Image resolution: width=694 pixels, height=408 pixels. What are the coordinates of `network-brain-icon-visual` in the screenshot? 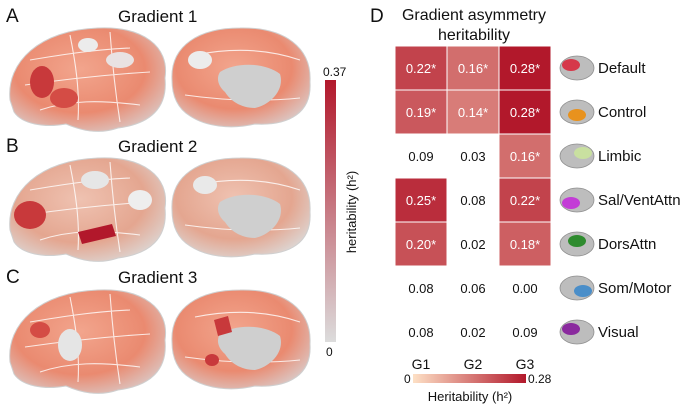 It's located at (577, 332).